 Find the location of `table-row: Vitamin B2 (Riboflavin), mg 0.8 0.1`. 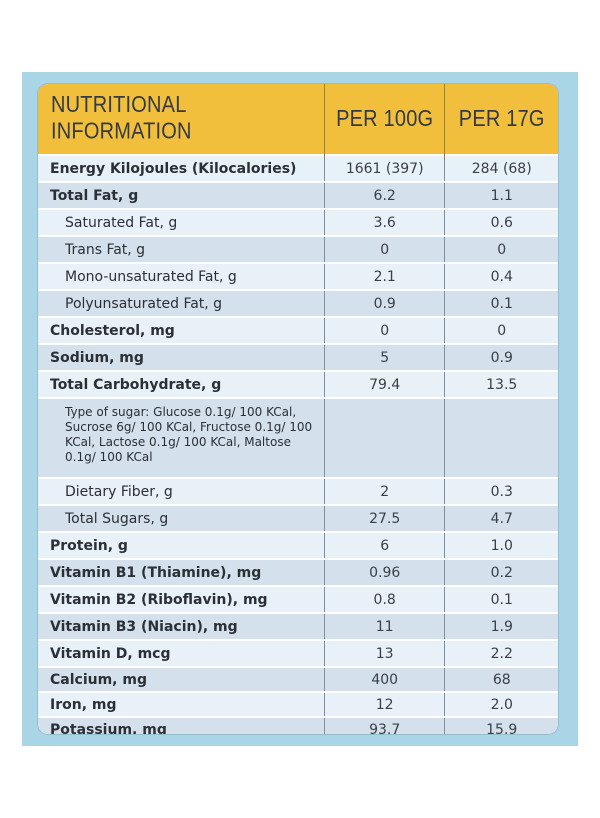

table-row: Vitamin B2 (Riboflavin), mg 0.8 0.1 is located at coordinates (298, 598).